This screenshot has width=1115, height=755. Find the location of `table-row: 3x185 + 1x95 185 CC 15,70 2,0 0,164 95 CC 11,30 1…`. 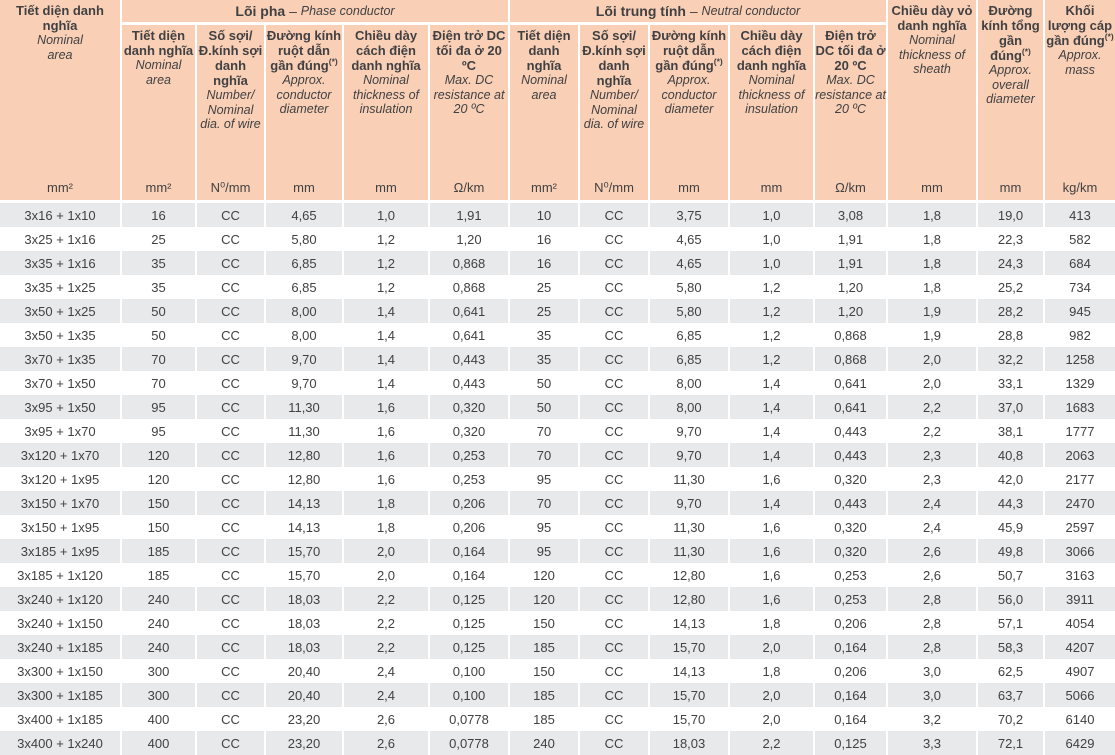

table-row: 3x185 + 1x95 185 CC 15,70 2,0 0,164 95 CC 11,30 1… is located at coordinates (557, 551).